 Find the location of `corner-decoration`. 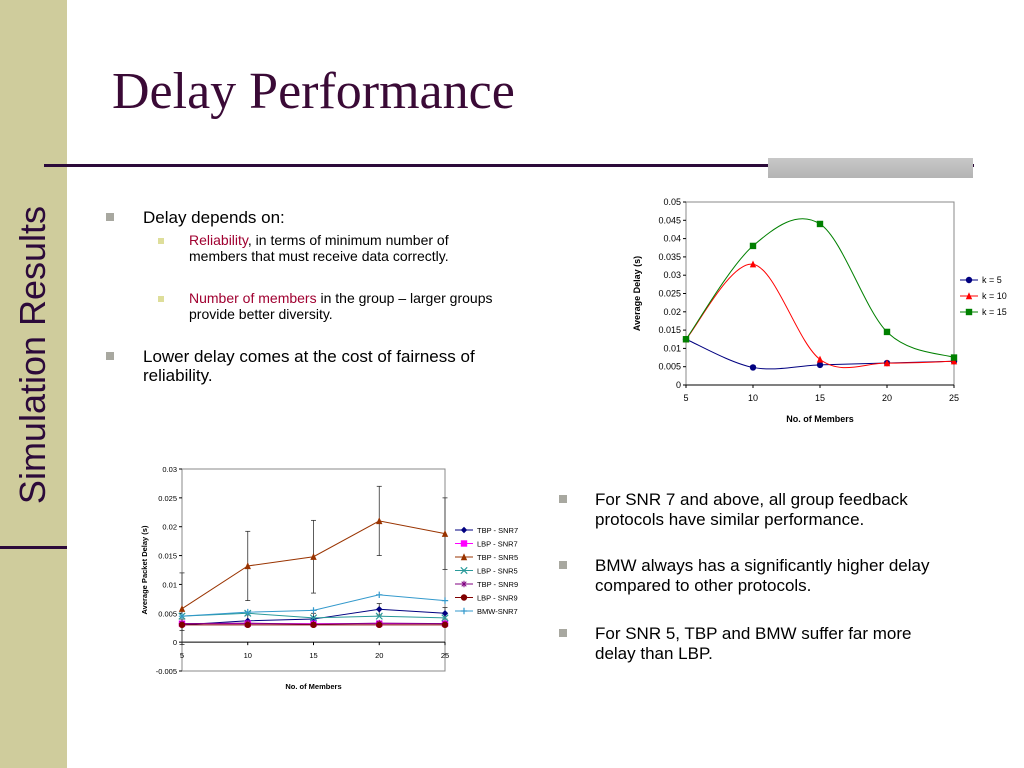

corner-decoration is located at coordinates (870, 168).